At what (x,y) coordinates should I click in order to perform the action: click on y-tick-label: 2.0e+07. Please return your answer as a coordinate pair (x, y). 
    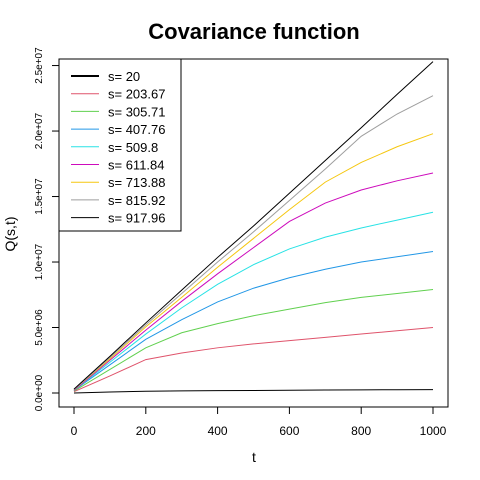
    Looking at the image, I should click on (39, 130).